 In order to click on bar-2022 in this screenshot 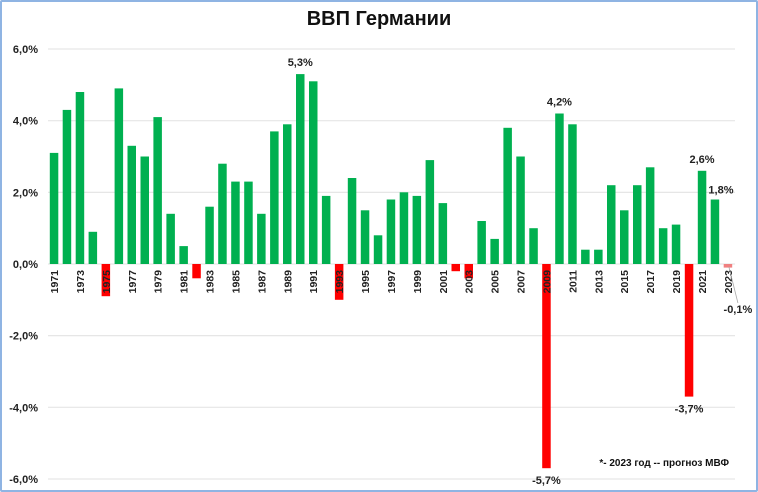, I will do `click(715, 231)`.